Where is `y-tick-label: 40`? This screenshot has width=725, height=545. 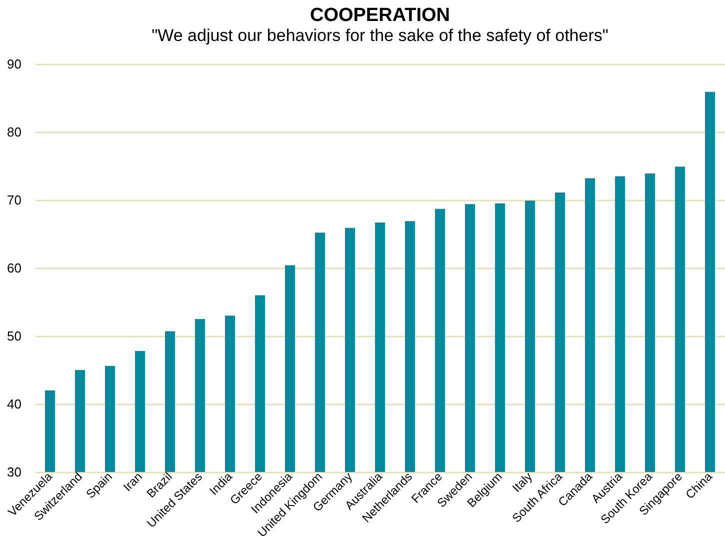 y-tick-label: 40 is located at coordinates (14, 404).